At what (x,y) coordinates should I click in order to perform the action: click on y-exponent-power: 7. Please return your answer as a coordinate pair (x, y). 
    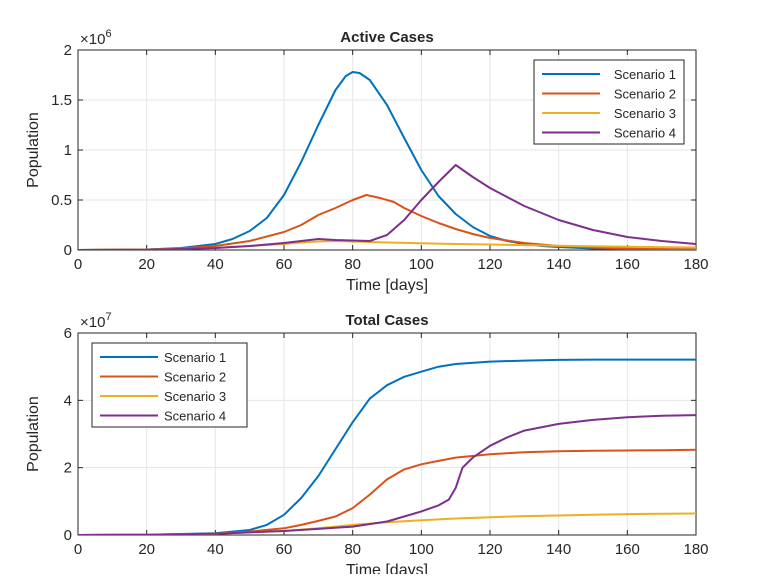
    Looking at the image, I should click on (108, 317).